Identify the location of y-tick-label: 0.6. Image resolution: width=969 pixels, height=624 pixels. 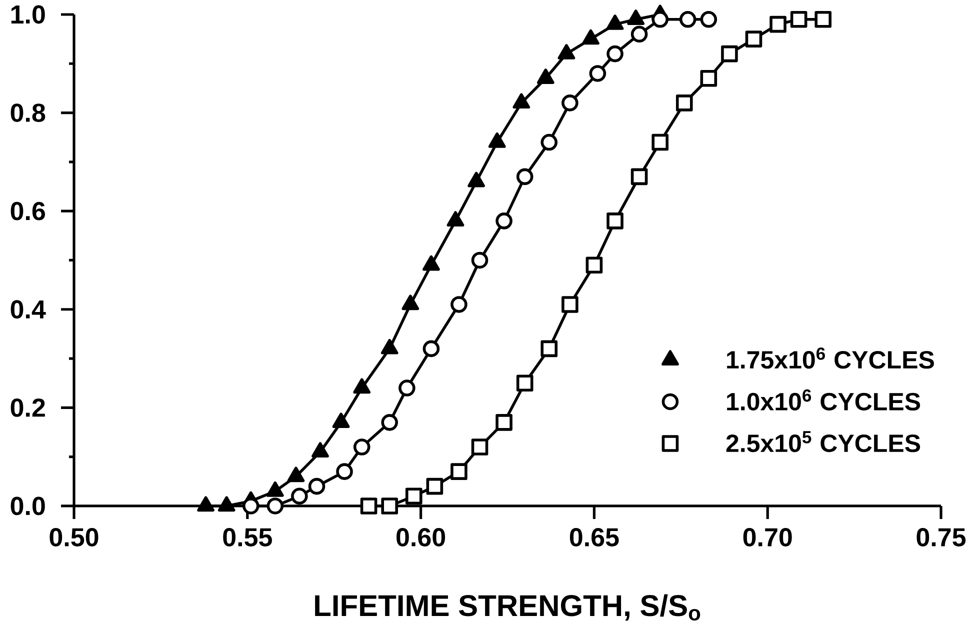
(27, 211).